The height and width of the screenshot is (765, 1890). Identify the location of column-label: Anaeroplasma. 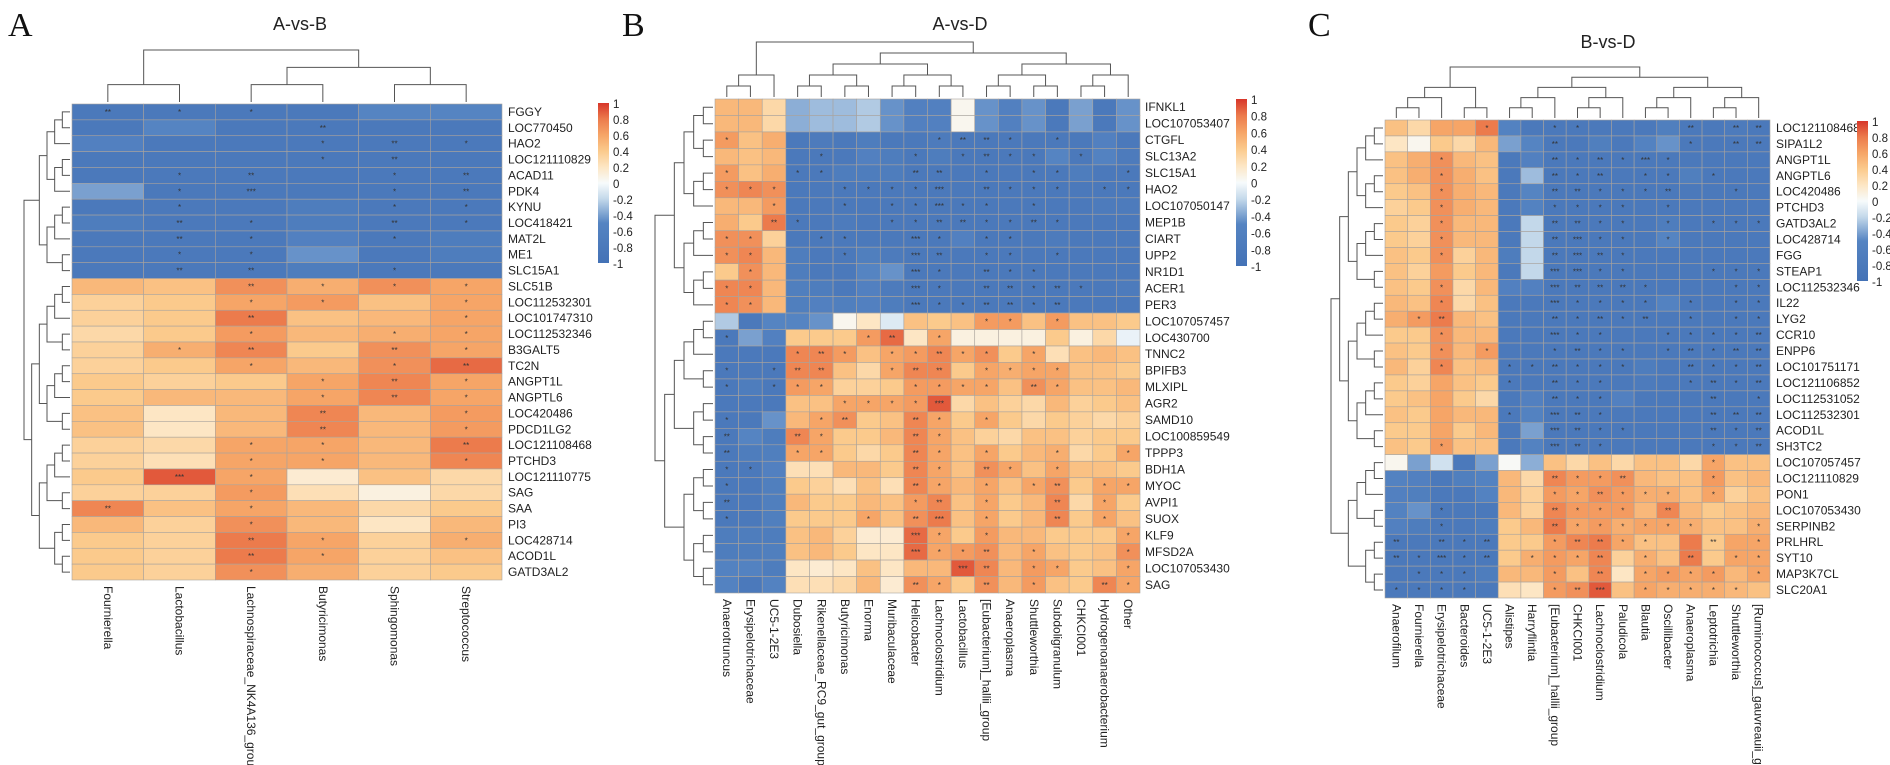
(1010, 638).